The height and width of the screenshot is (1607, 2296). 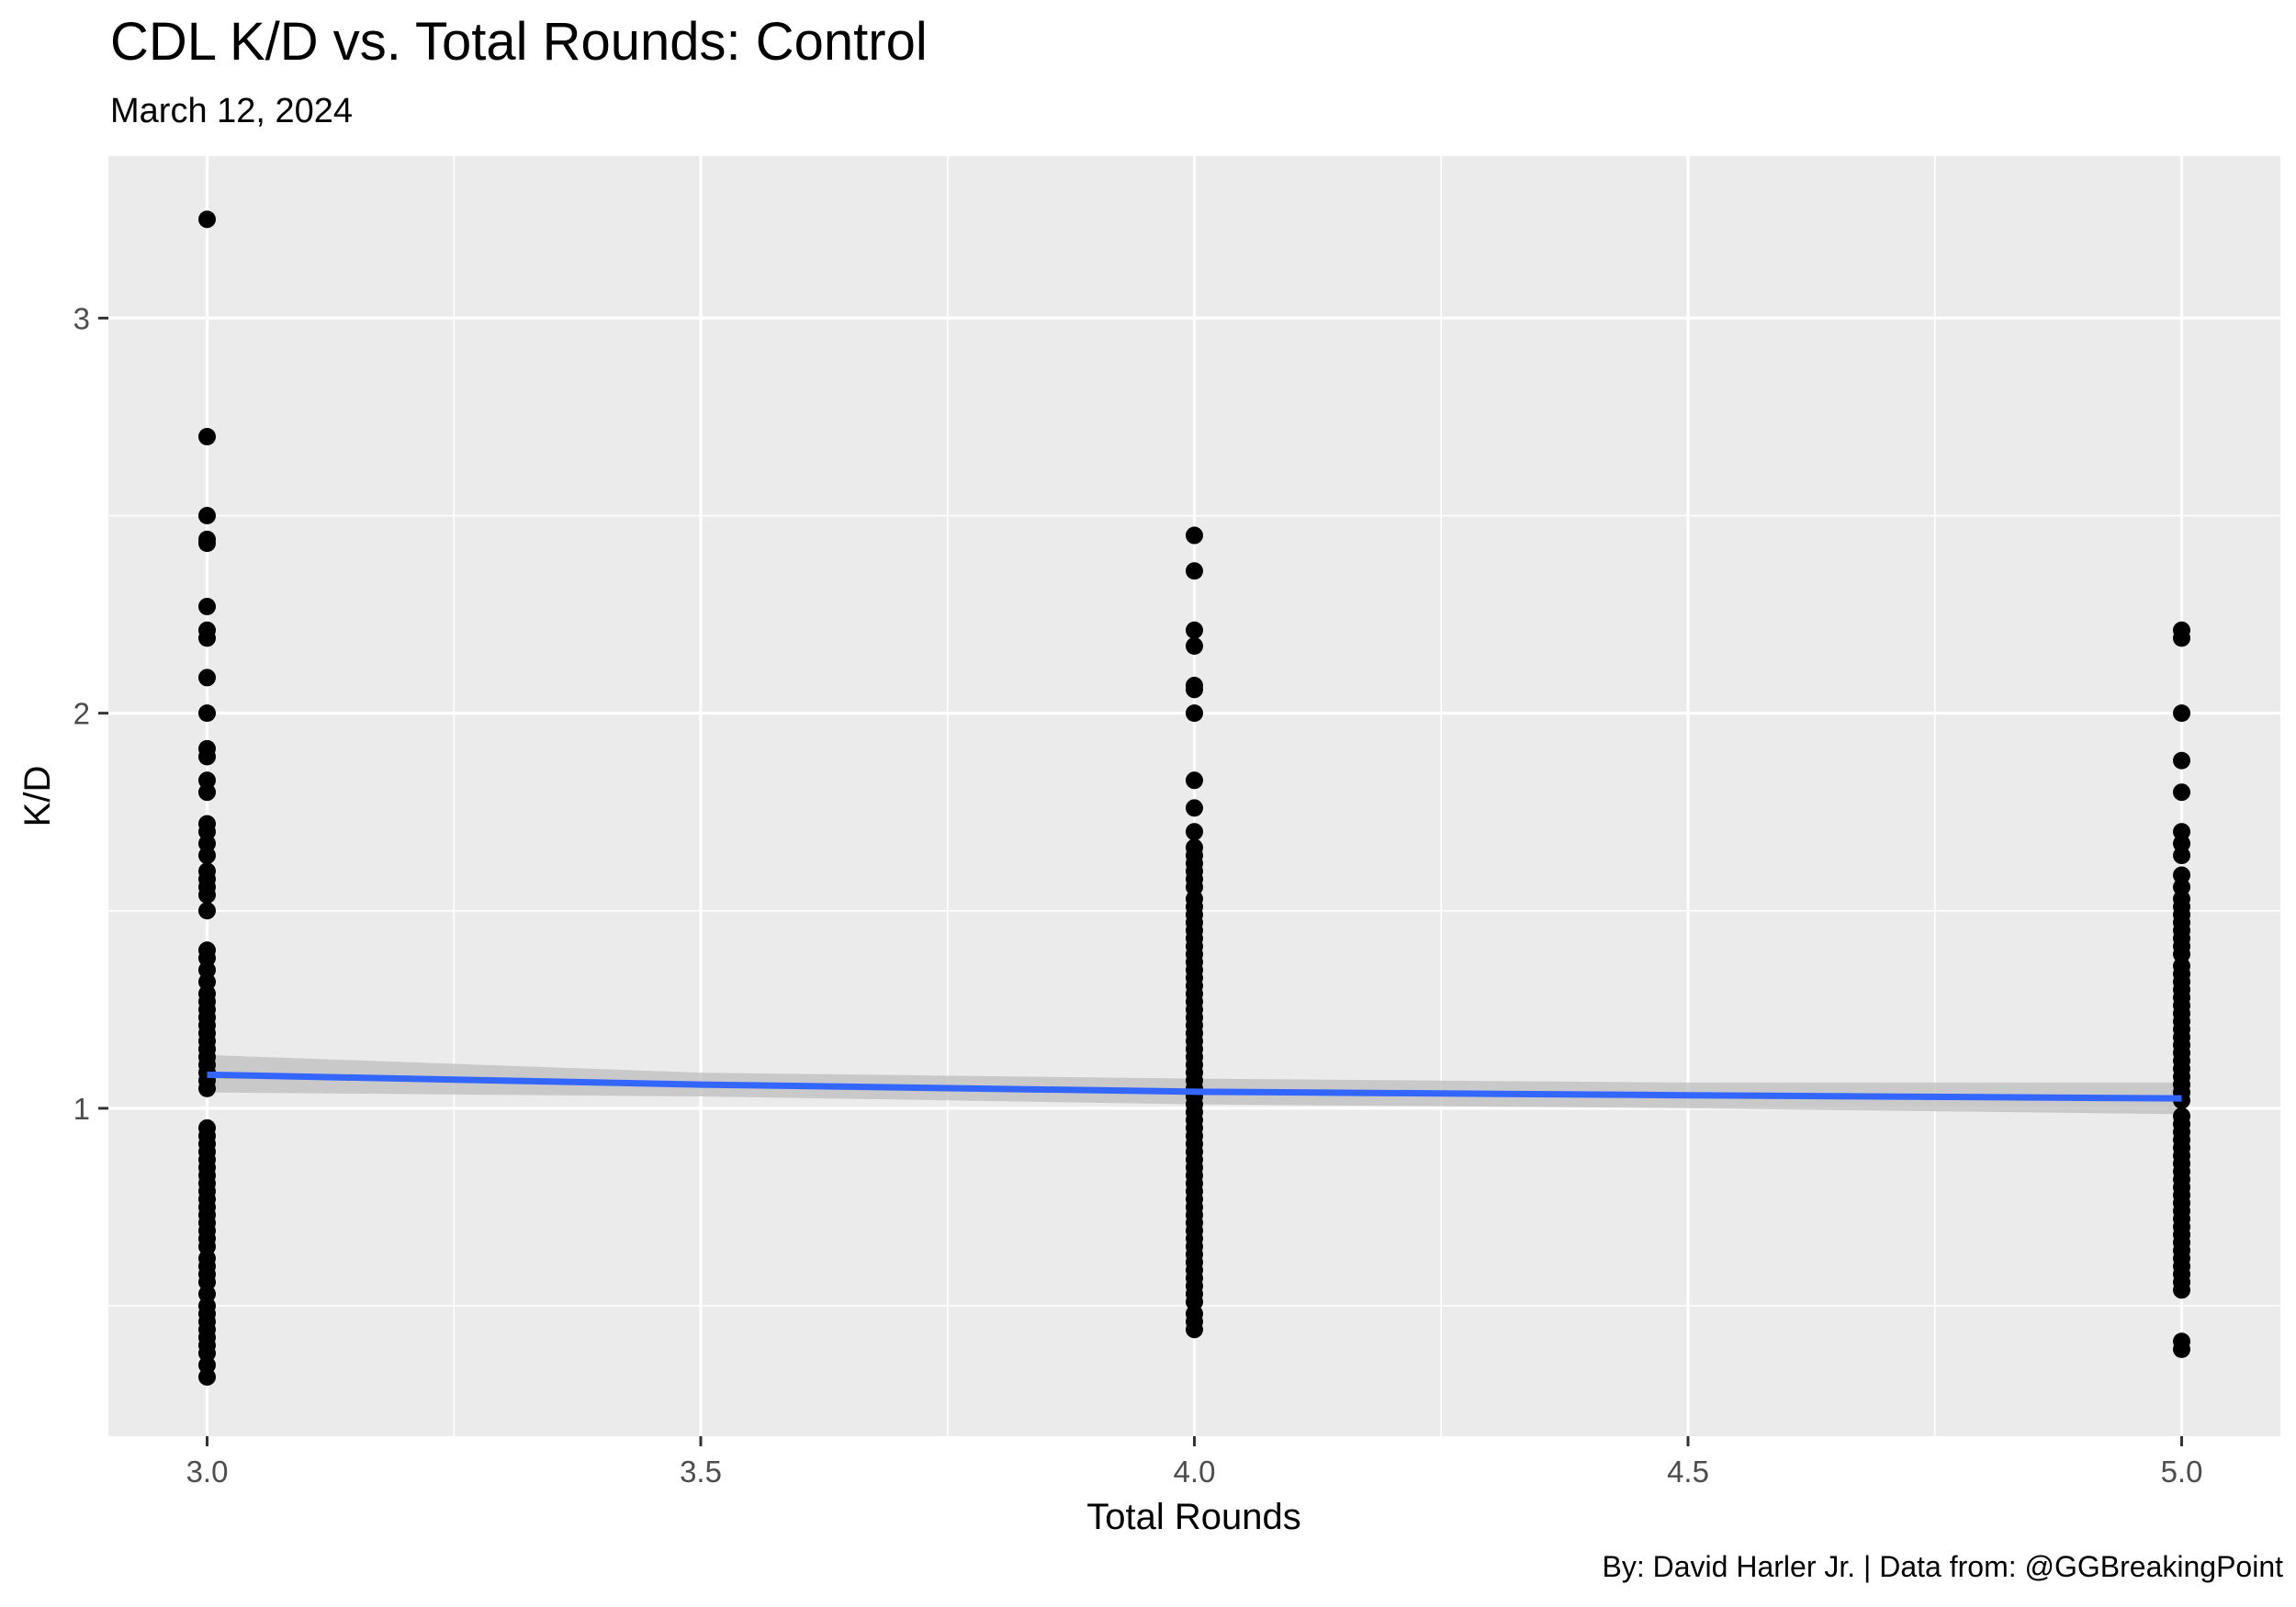 What do you see at coordinates (2182, 1472) in the screenshot?
I see `x-tick-label-4: 5.0` at bounding box center [2182, 1472].